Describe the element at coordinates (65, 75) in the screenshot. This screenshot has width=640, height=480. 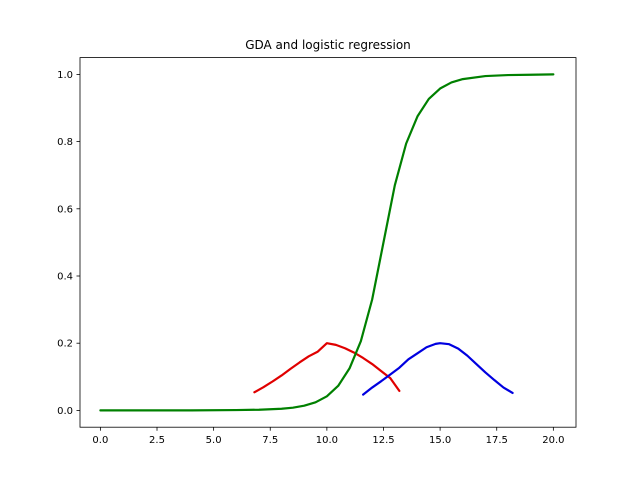
I see `y-tick-label: 1.0` at that location.